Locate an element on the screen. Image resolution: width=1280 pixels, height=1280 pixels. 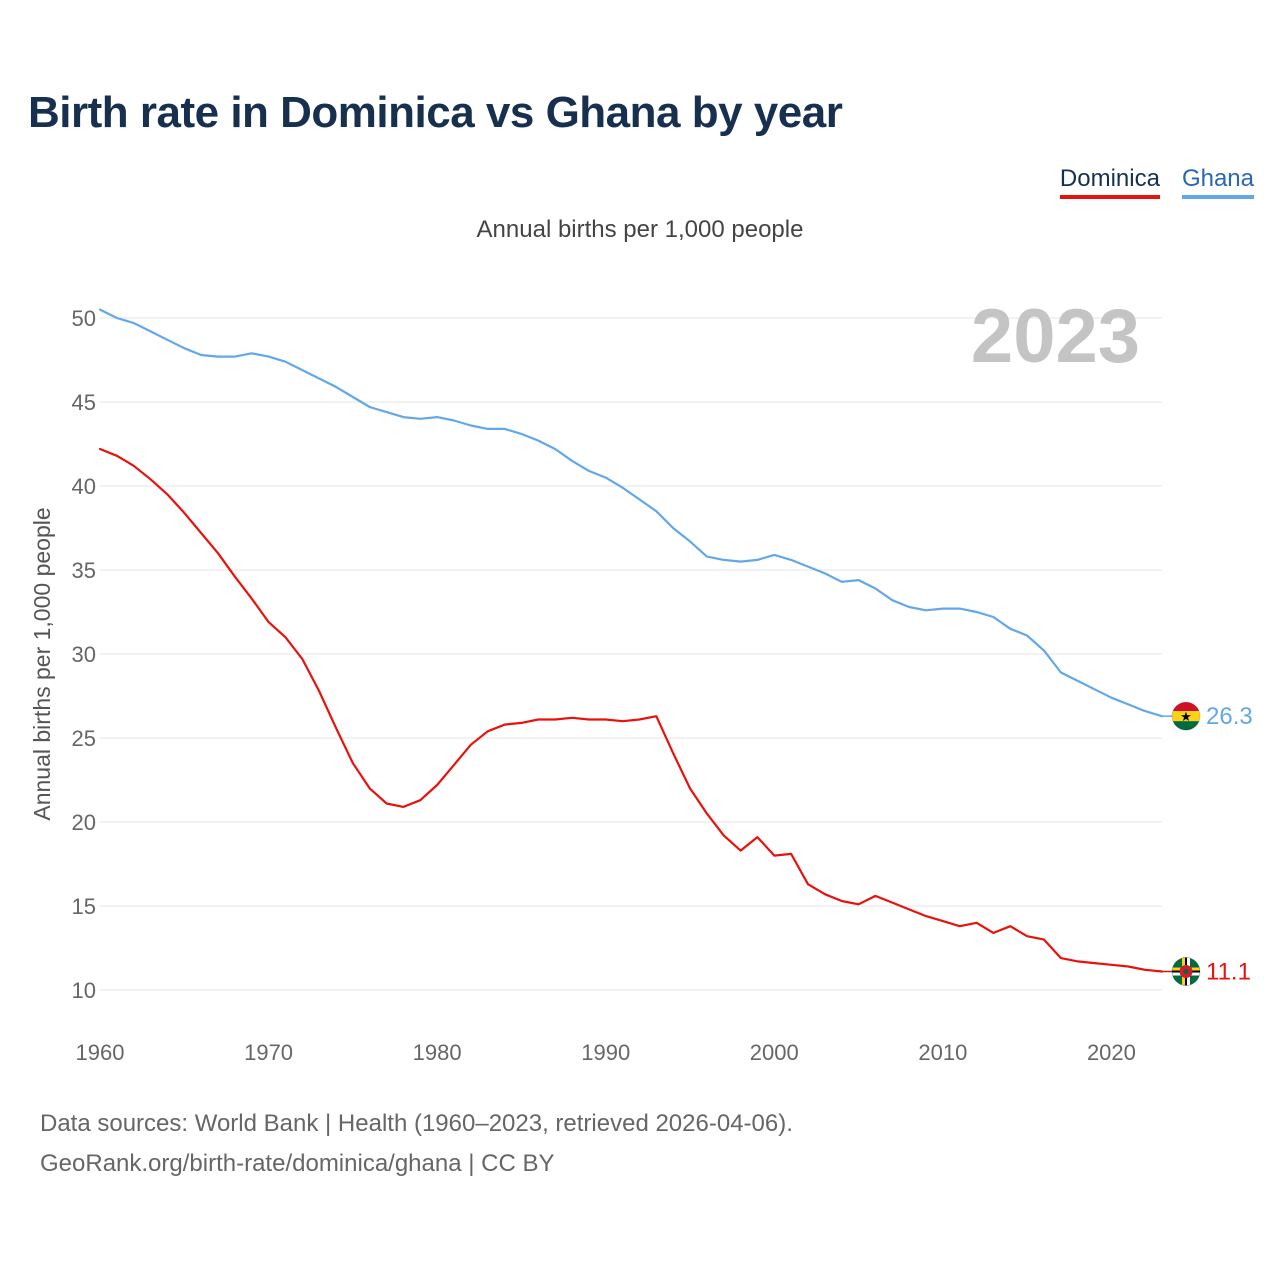
x-tick-label-1990: 1990 is located at coordinates (605, 1052).